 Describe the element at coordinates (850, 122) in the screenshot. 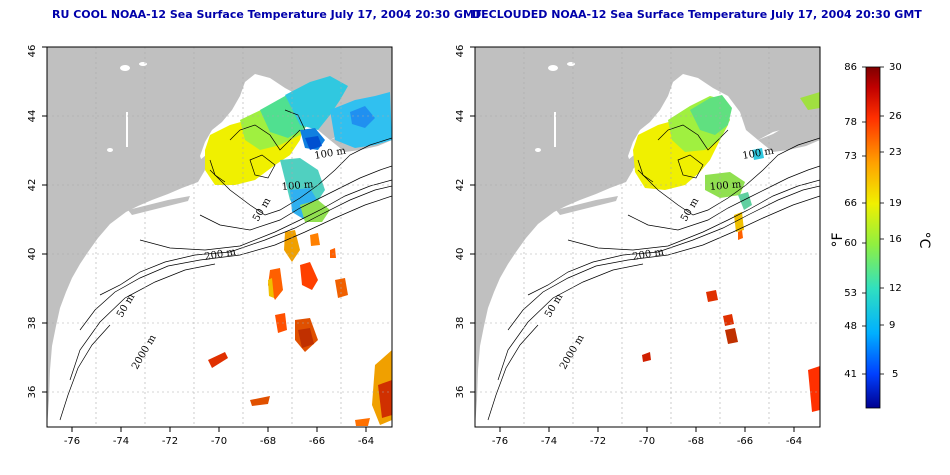

I see `colorbar-f-tick: 78` at that location.